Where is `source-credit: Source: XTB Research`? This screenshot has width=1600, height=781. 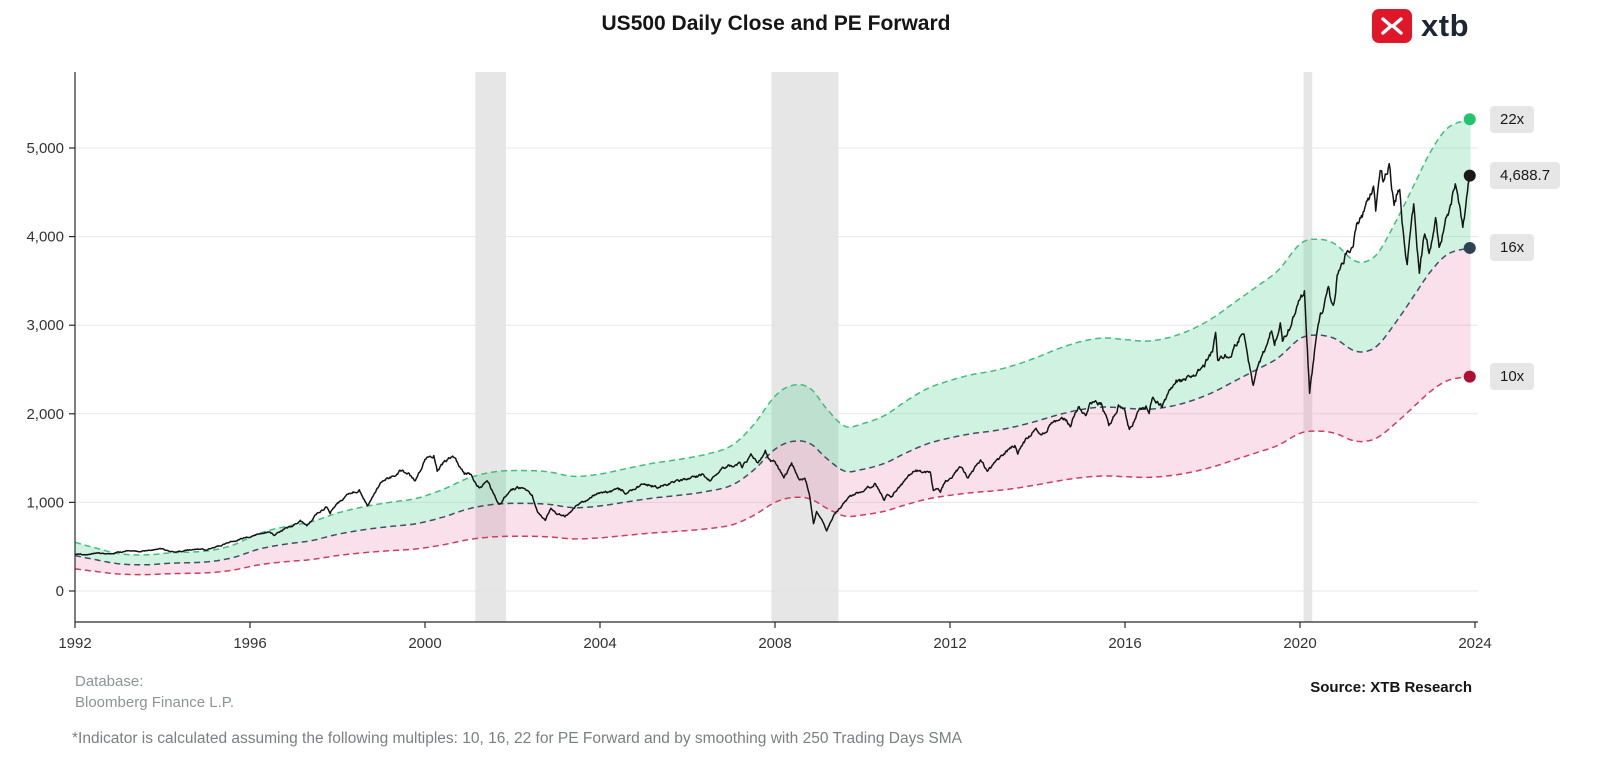 source-credit: Source: XTB Research is located at coordinates (1391, 687).